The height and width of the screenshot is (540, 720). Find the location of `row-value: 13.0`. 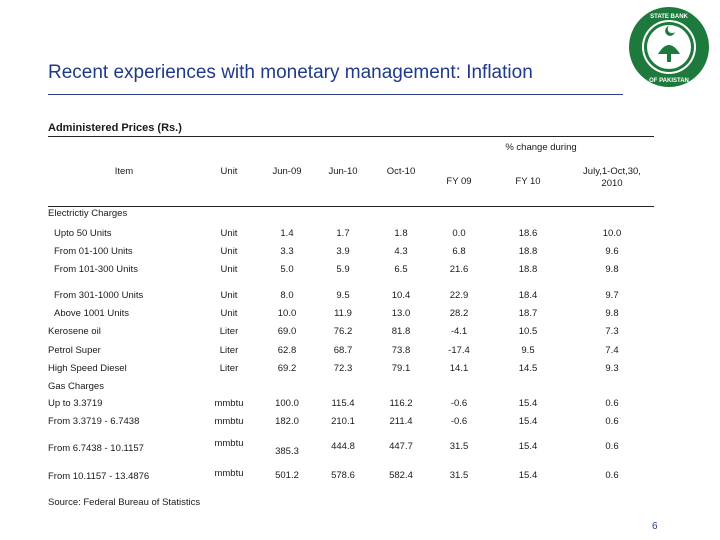

row-value: 13.0 is located at coordinates (401, 313).